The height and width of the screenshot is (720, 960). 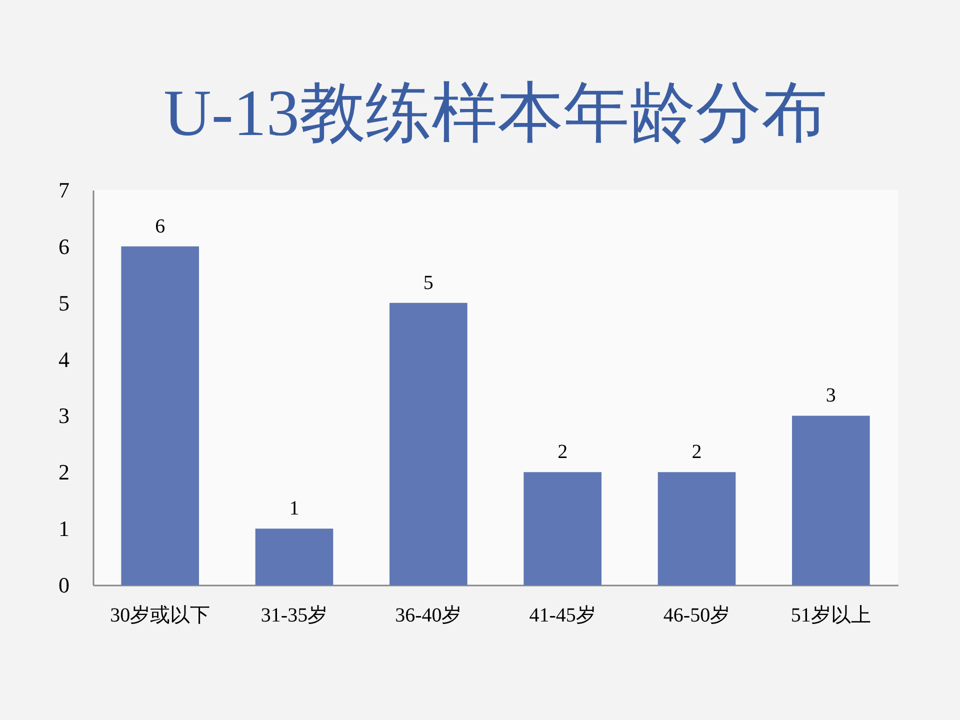 What do you see at coordinates (294, 509) in the screenshot?
I see `data-label: 1` at bounding box center [294, 509].